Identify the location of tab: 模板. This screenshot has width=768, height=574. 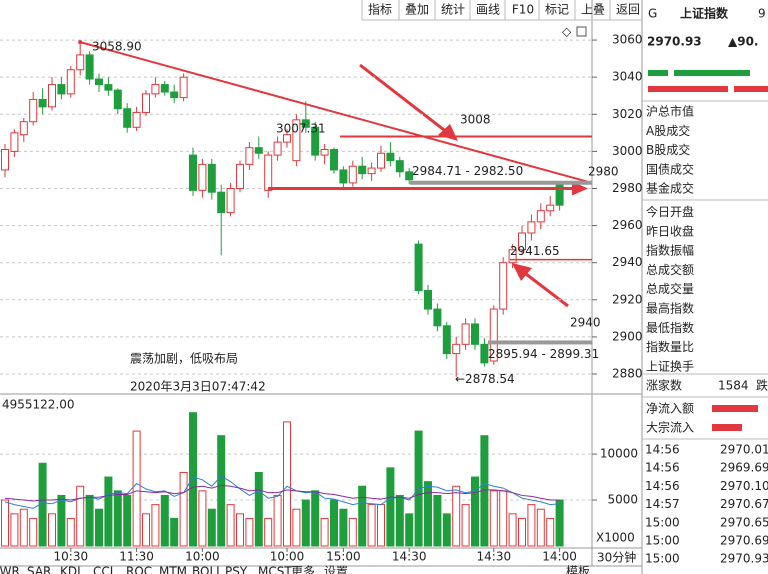
(578, 569).